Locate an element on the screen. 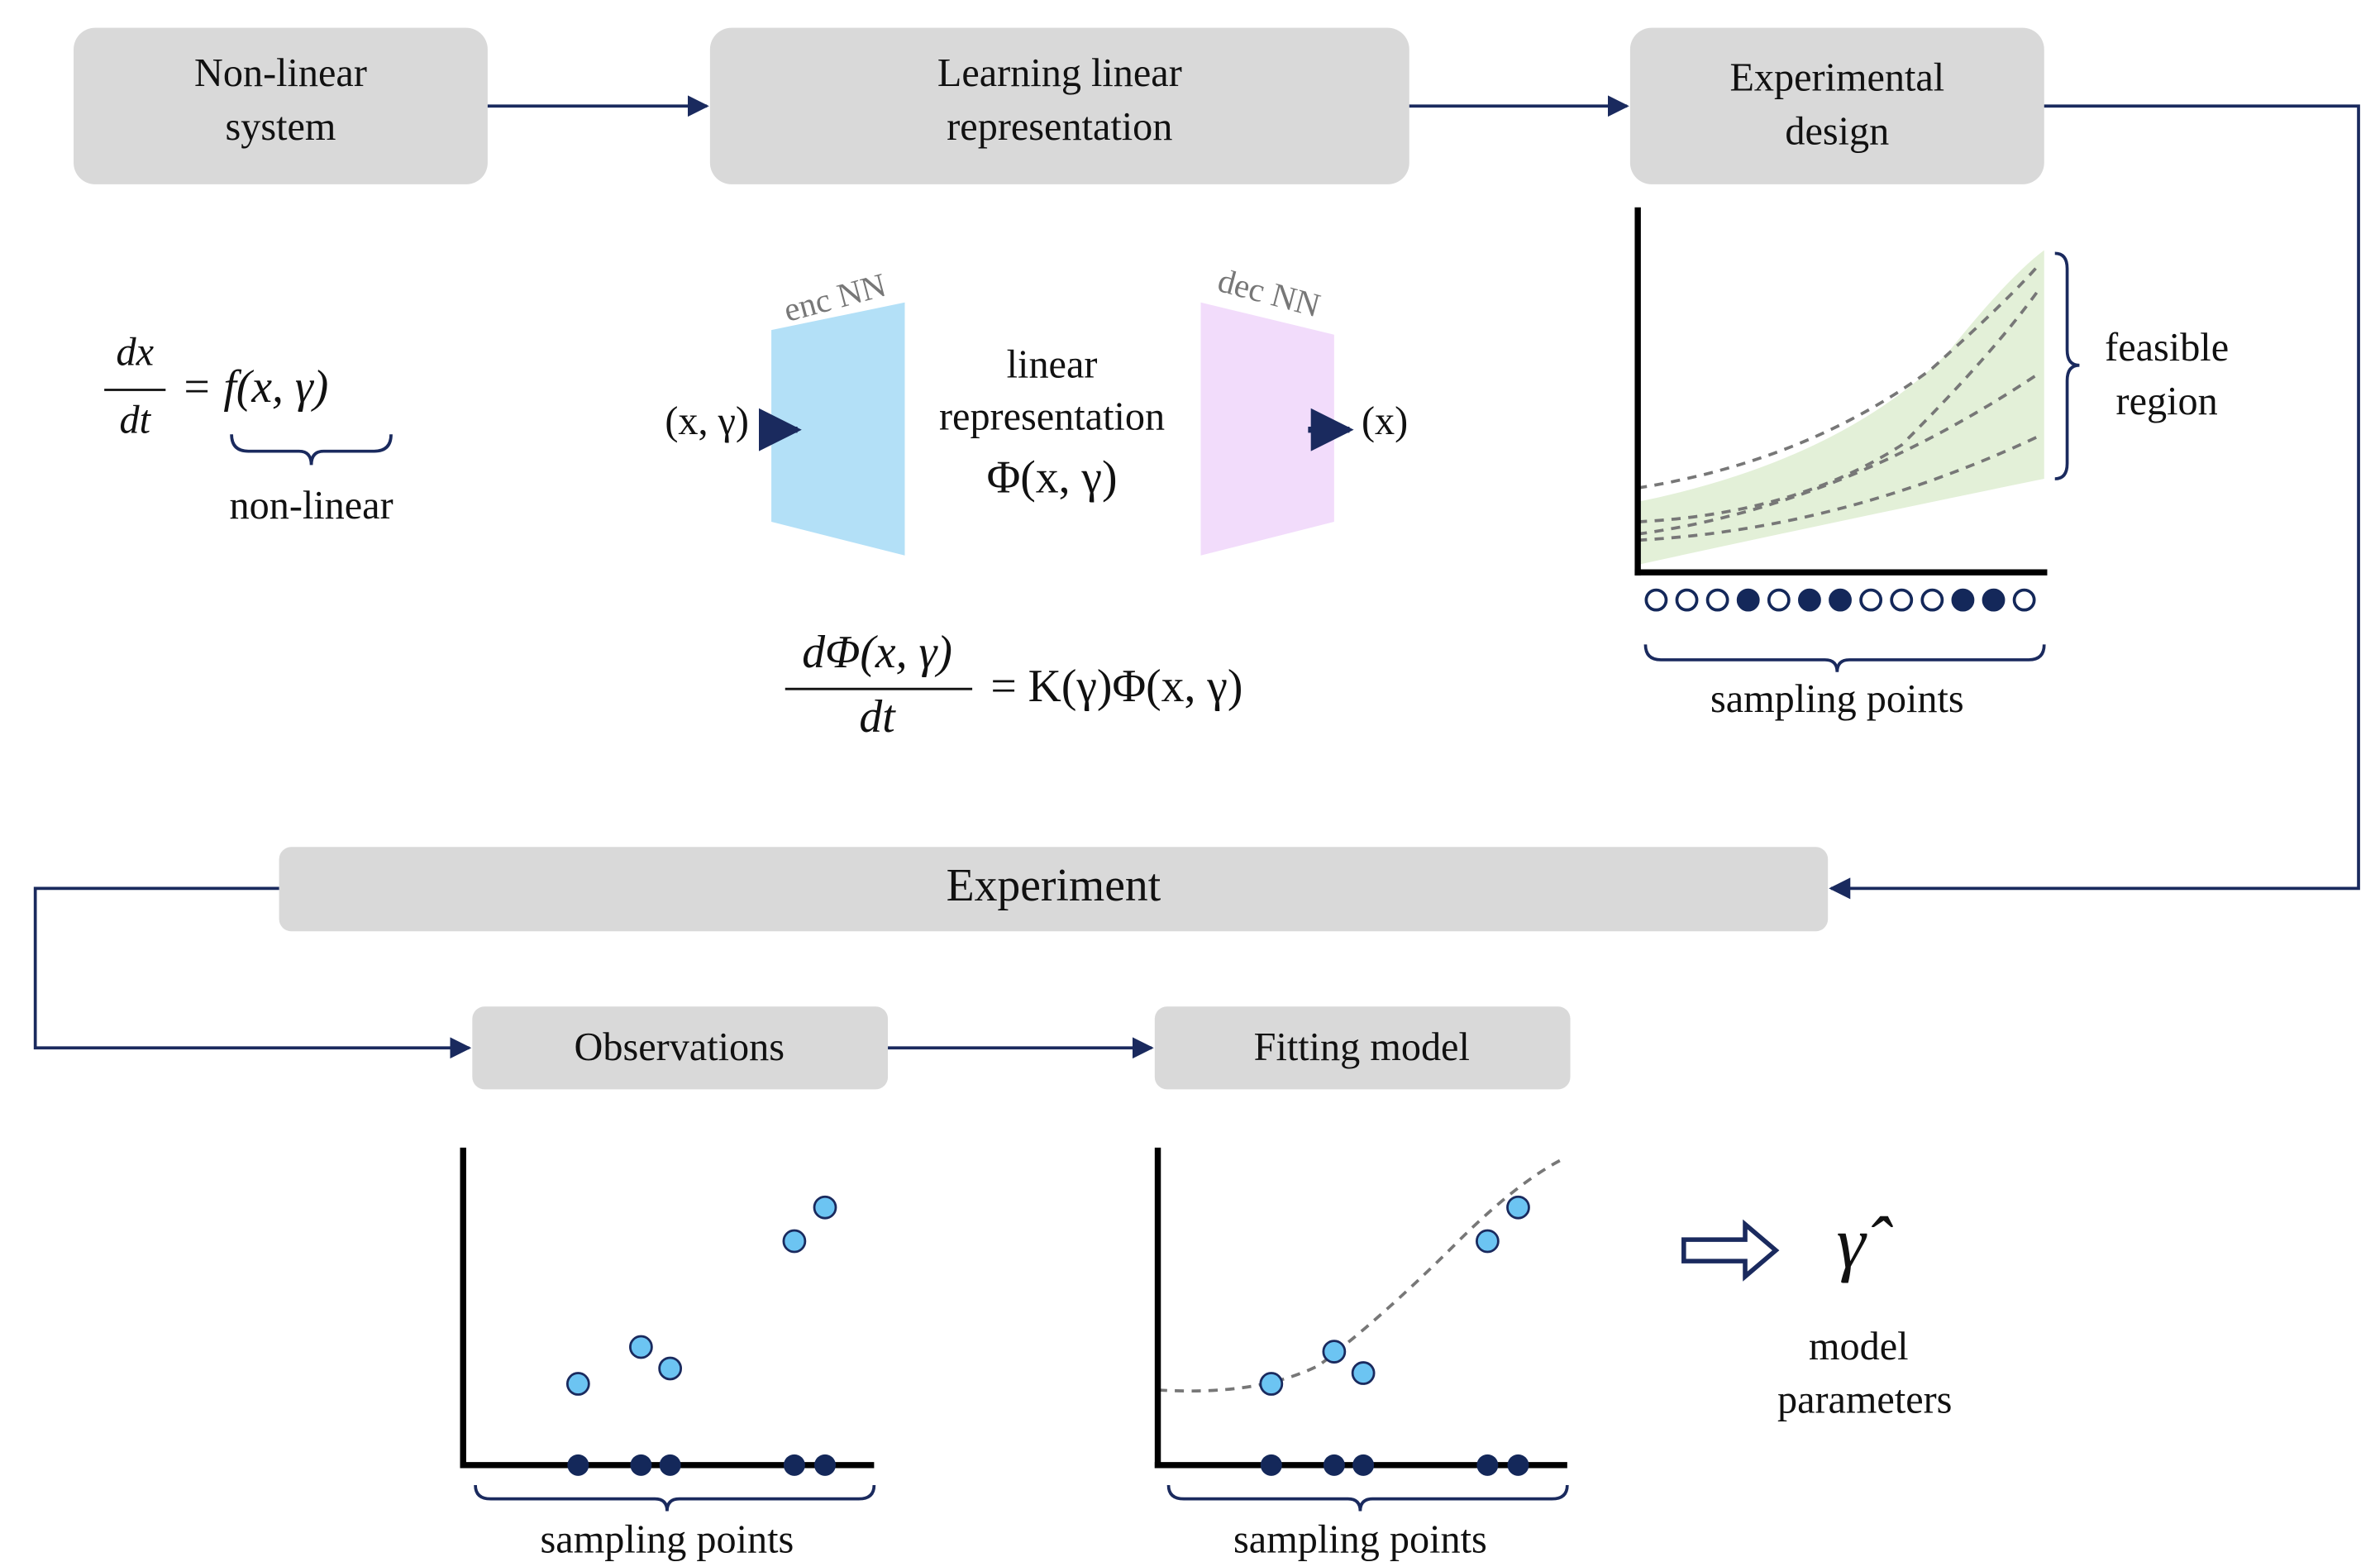 The image size is (2380, 1562). representation-label: Φ(x, γ) is located at coordinates (1052, 478).